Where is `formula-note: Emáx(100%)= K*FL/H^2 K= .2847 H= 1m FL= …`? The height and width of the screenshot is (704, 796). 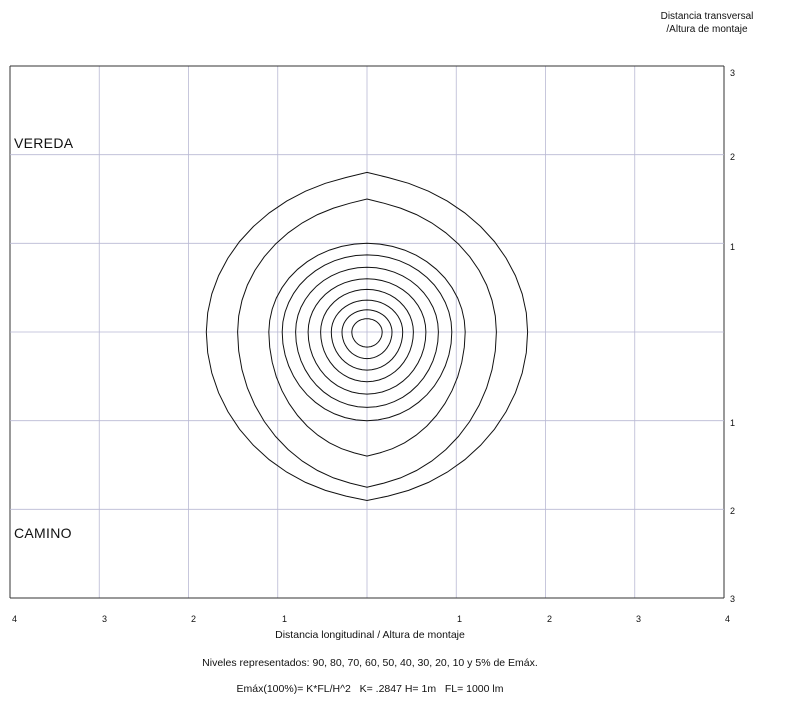 formula-note: Emáx(100%)= K*FL/H^2 K= .2847 H= 1m FL= … is located at coordinates (370, 689).